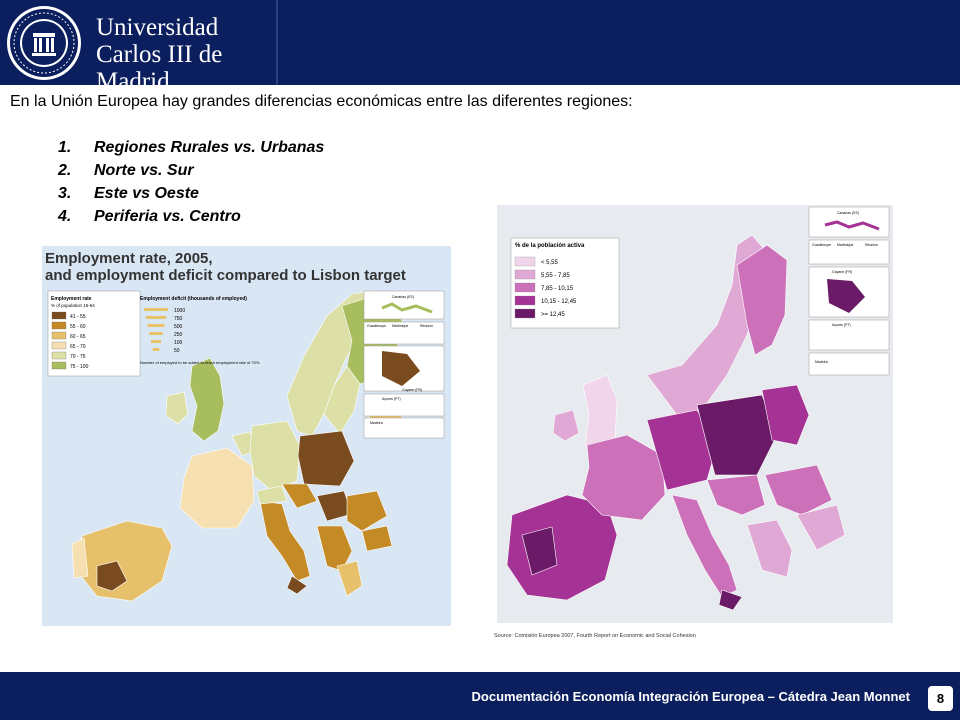  I want to click on footer-bar, so click(480, 696).